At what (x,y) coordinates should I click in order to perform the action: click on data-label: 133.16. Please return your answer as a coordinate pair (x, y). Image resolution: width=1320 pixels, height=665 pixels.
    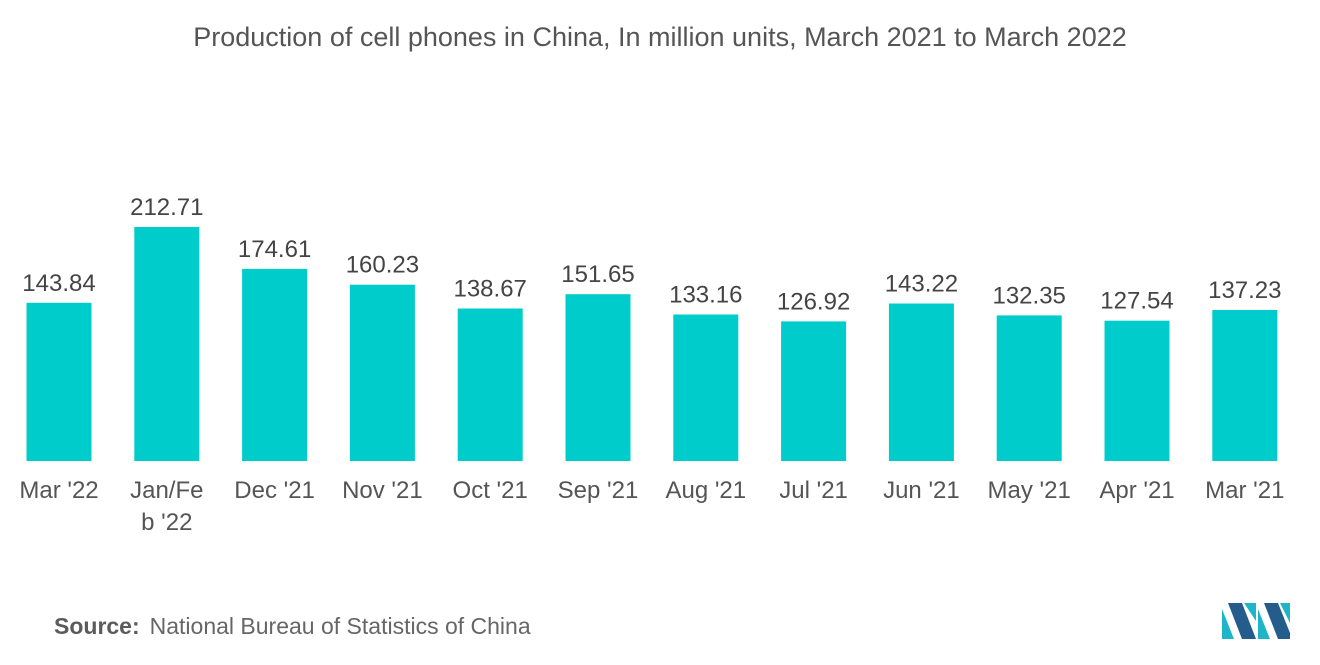
    Looking at the image, I should click on (705, 295).